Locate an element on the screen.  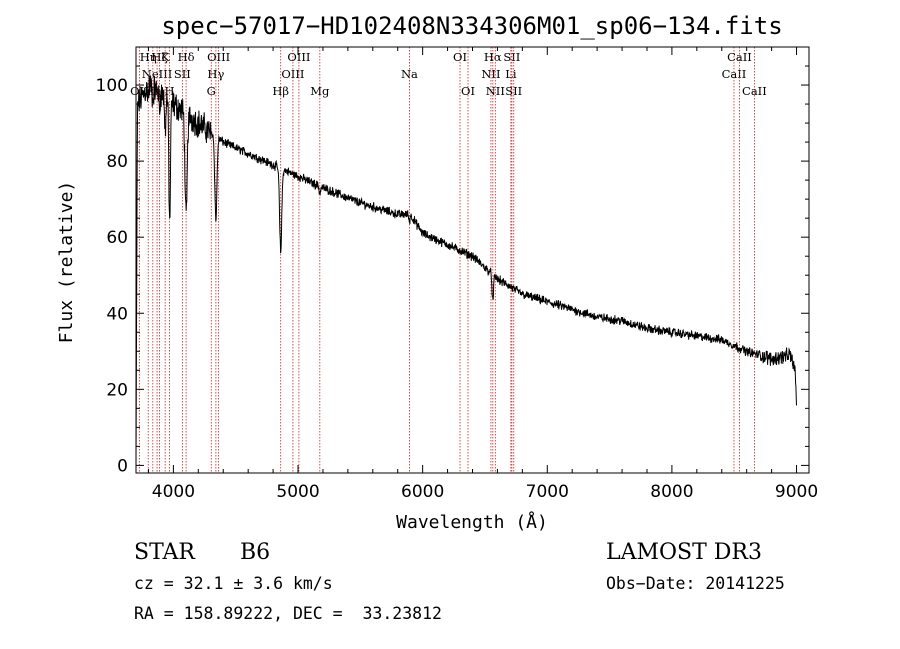
x-tick-label: 7000 is located at coordinates (547, 492).